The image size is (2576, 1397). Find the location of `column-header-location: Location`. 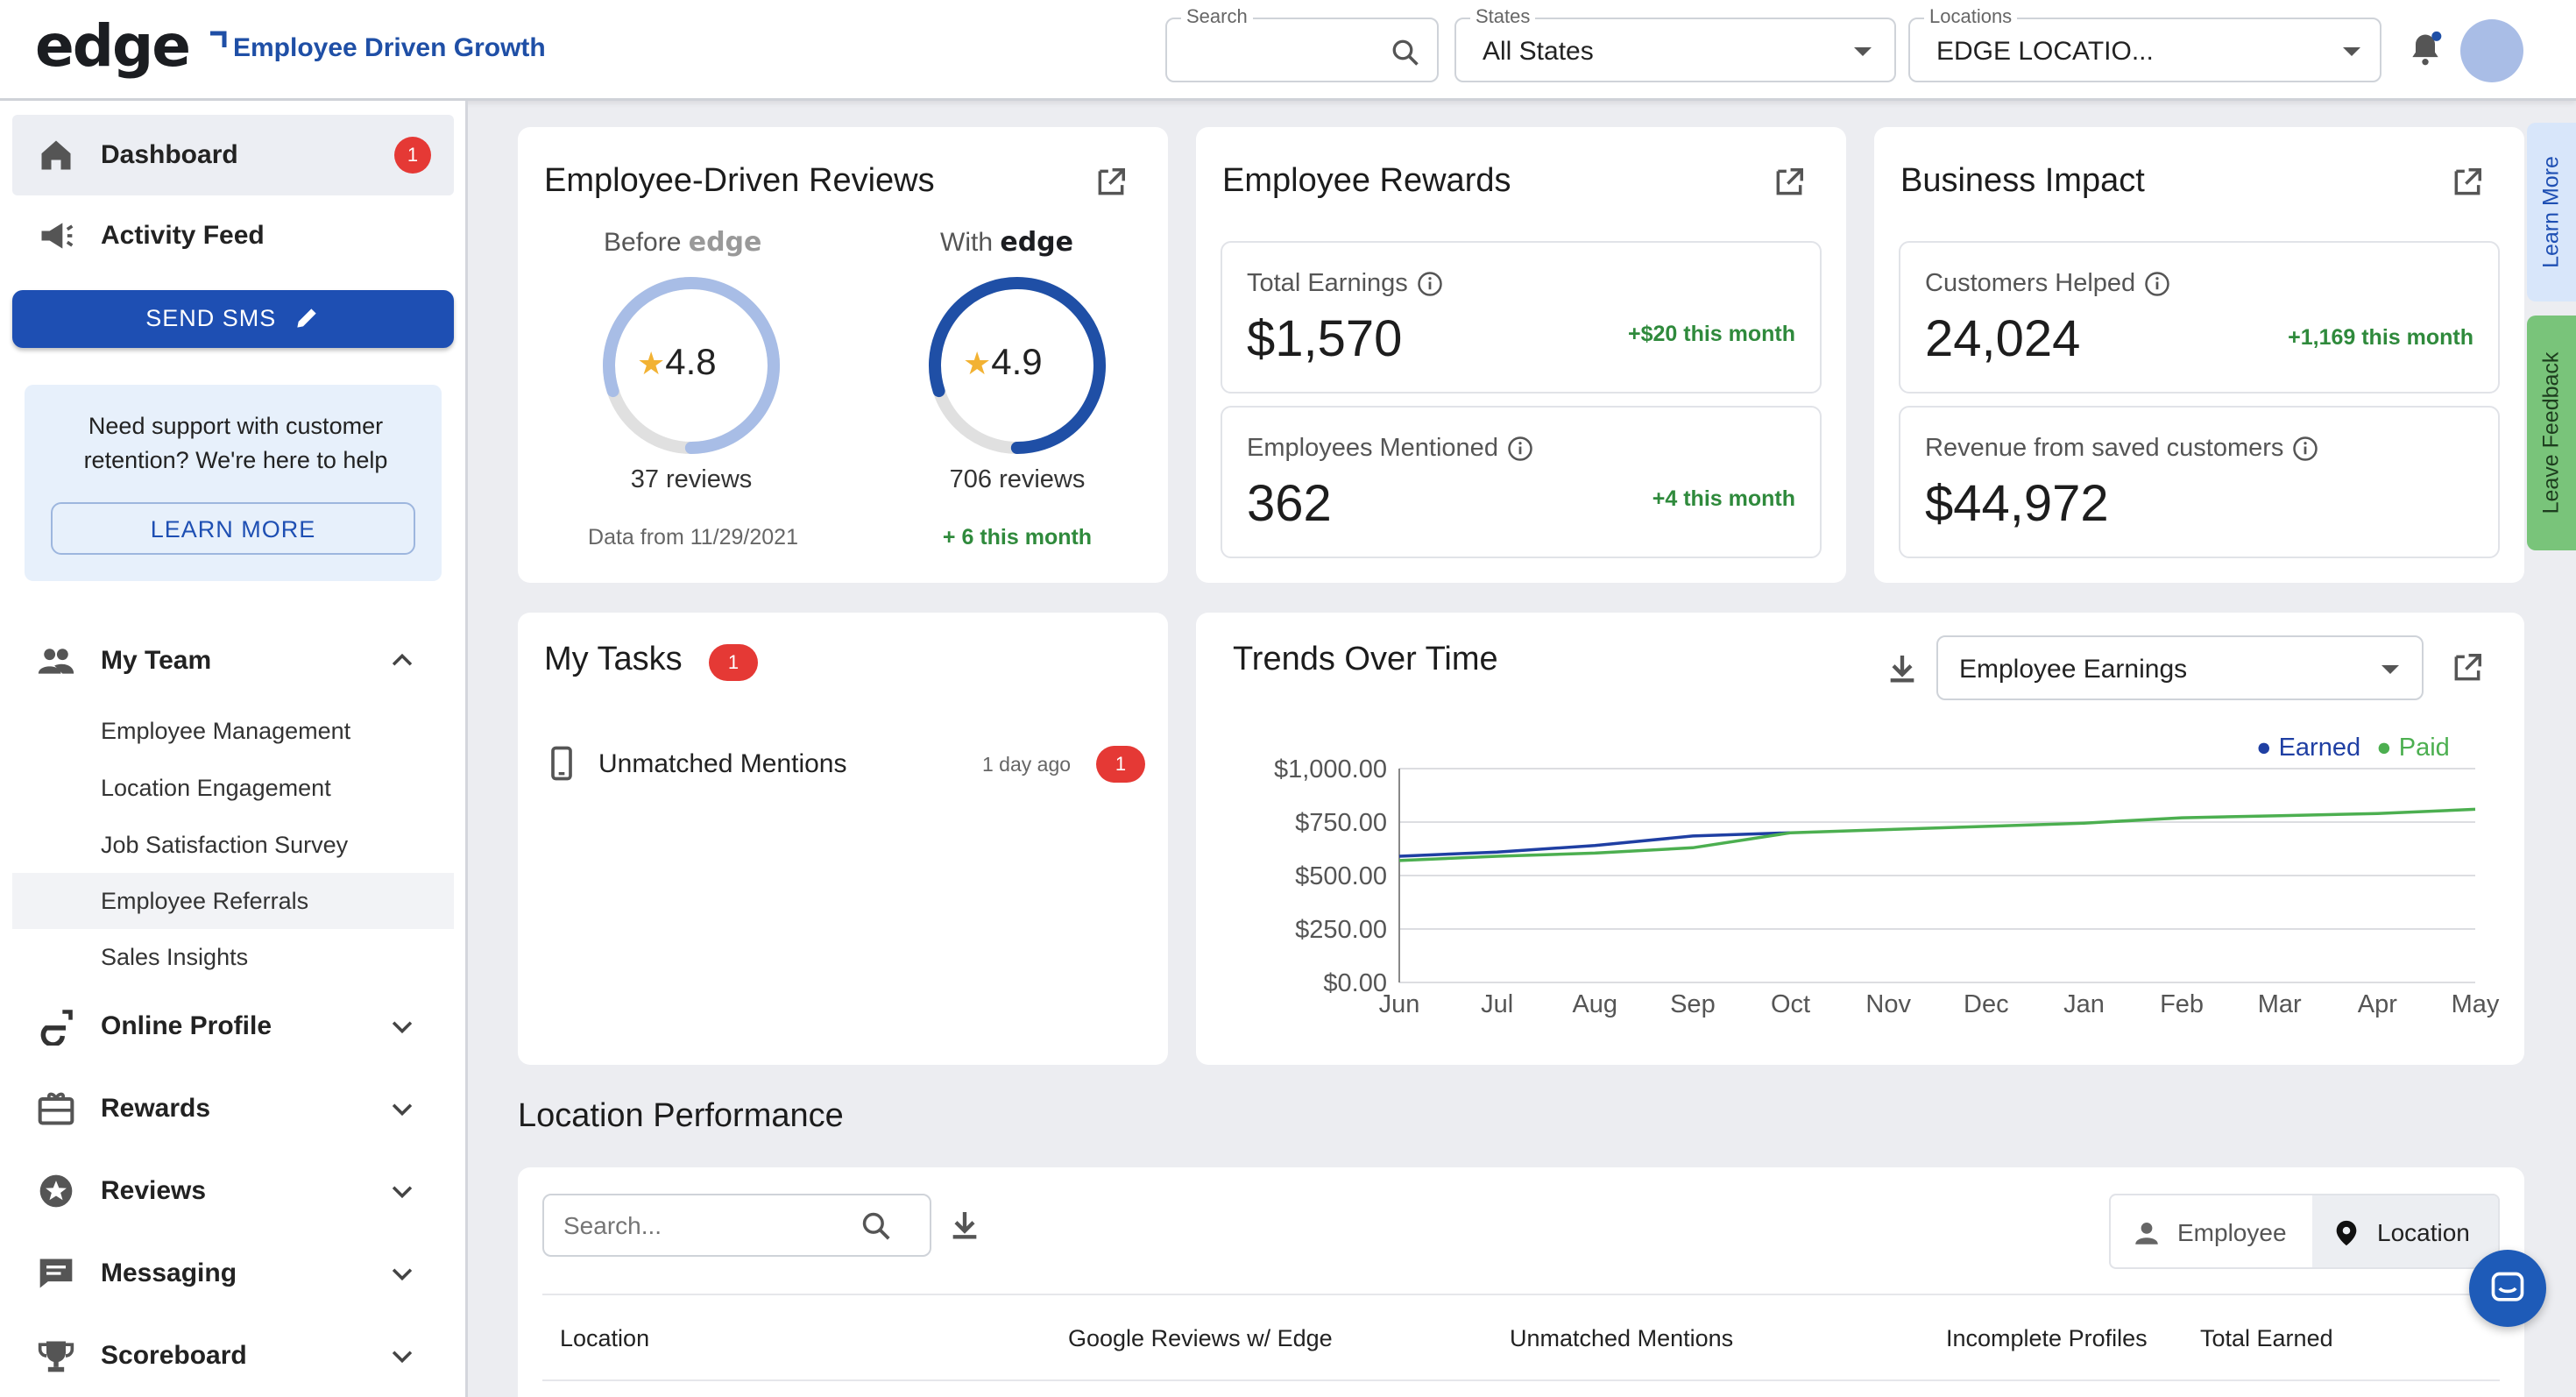

column-header-location: Location is located at coordinates (605, 1338).